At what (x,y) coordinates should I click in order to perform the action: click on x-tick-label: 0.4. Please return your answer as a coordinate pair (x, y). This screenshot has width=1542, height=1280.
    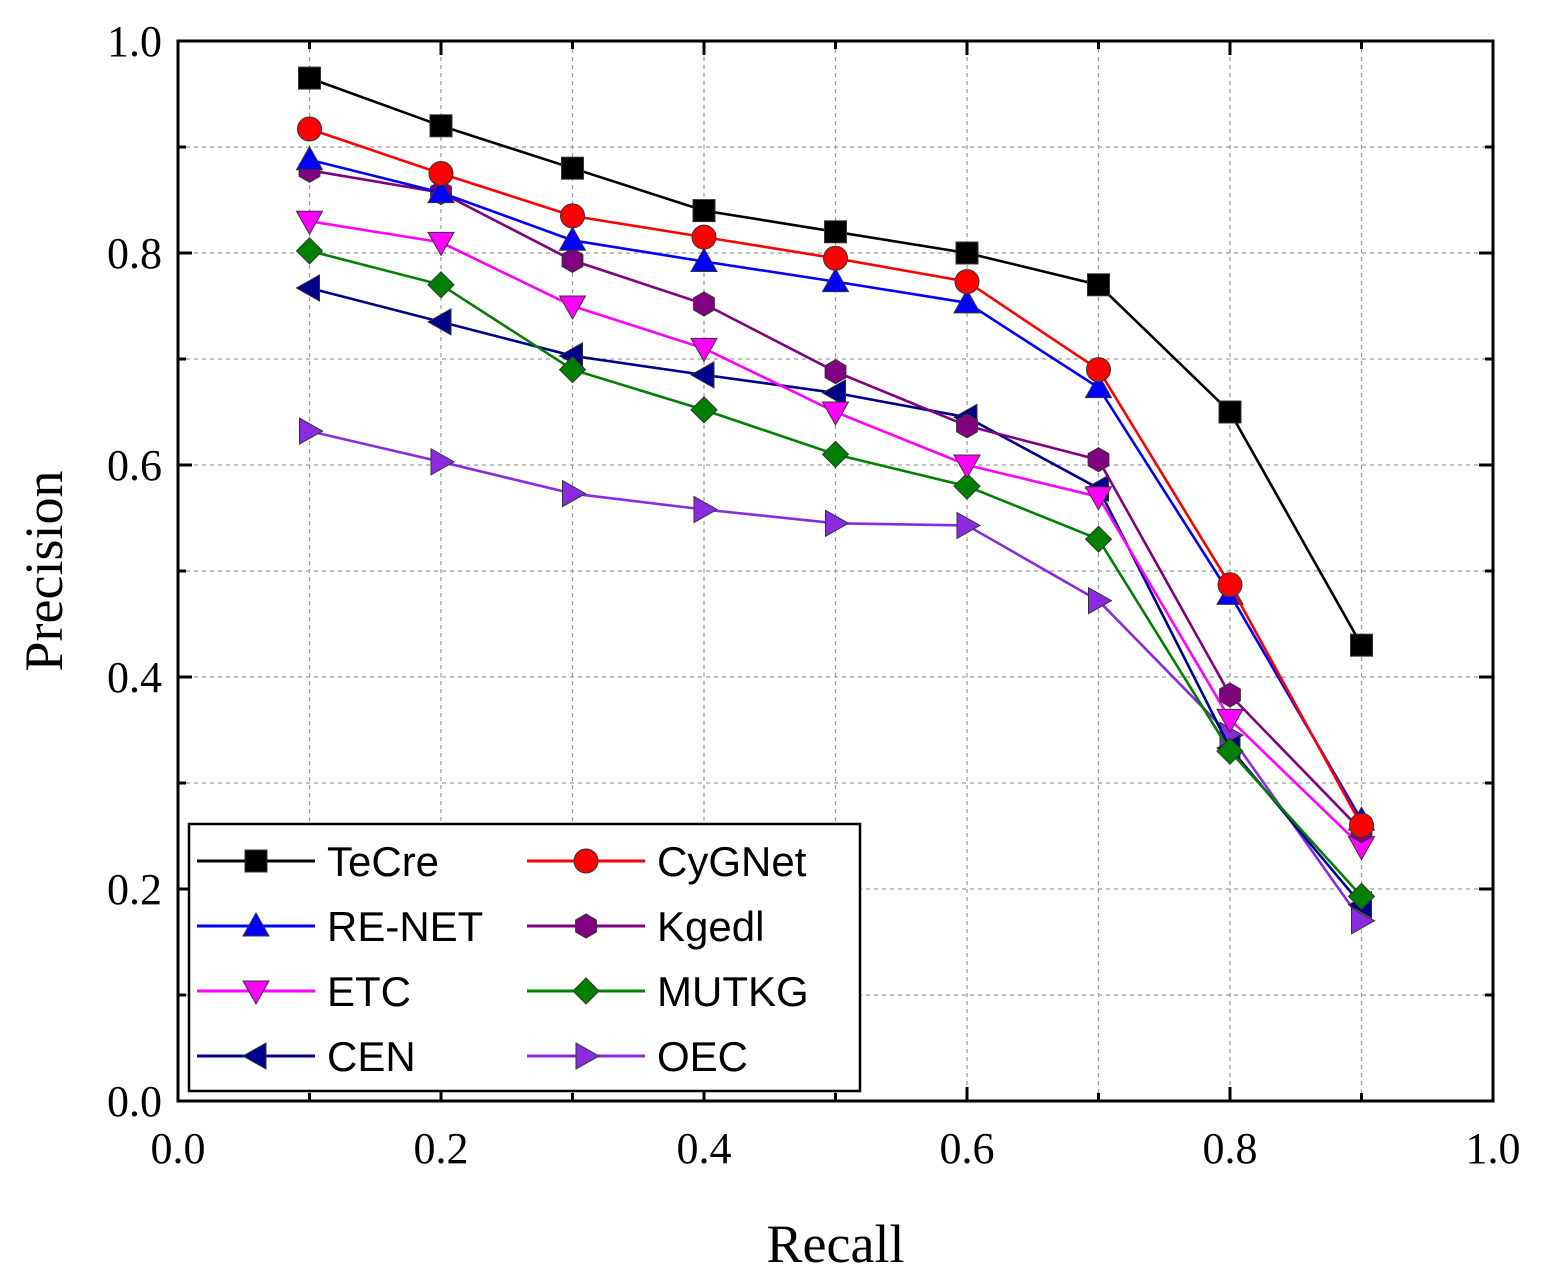
    Looking at the image, I should click on (704, 1148).